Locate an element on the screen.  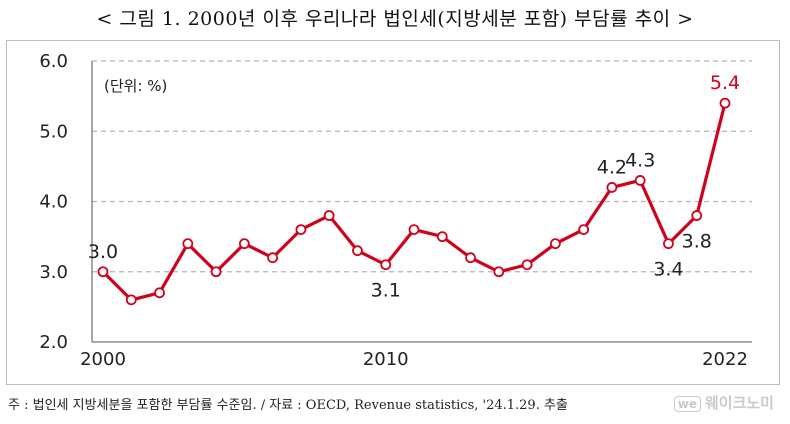
y-tick-label: 2.0 is located at coordinates (53, 342).